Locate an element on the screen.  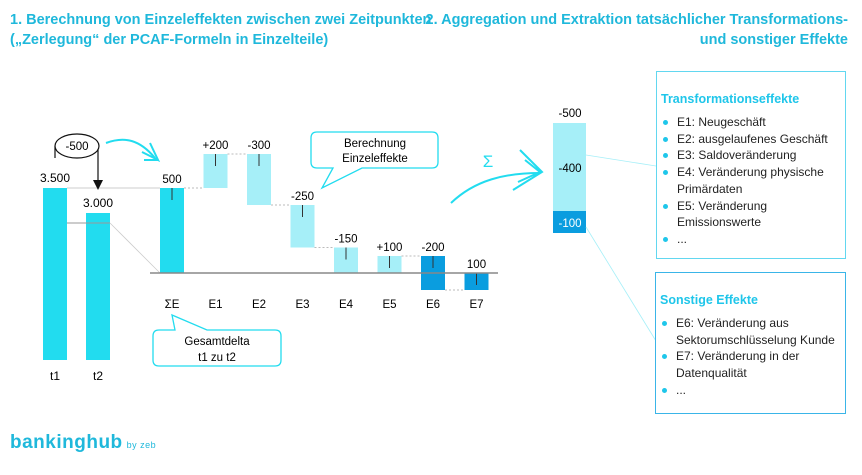
bar-t2 is located at coordinates (98, 286).